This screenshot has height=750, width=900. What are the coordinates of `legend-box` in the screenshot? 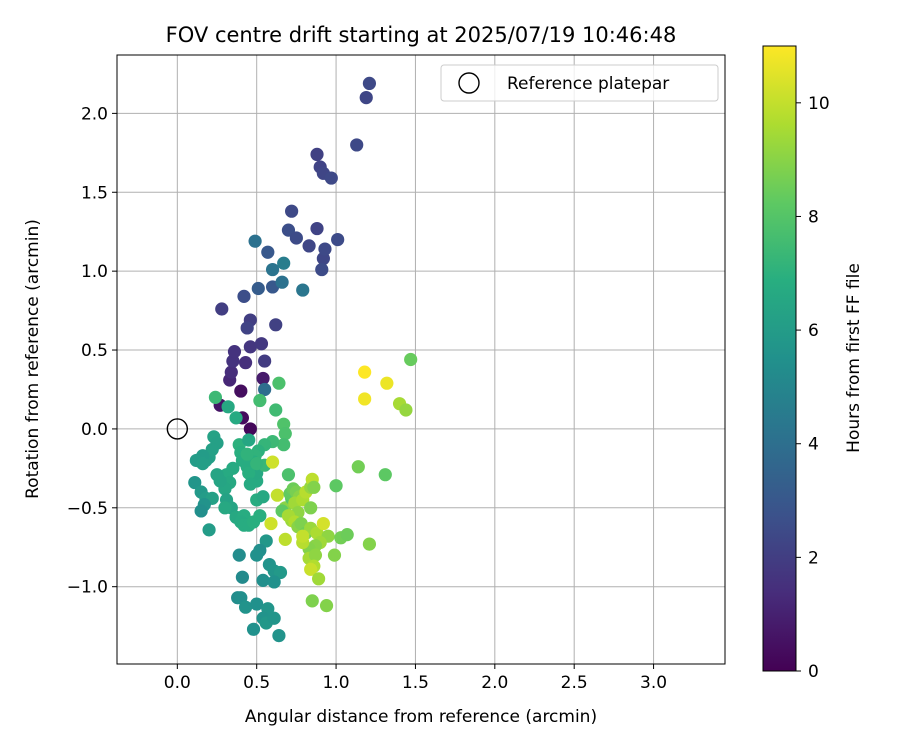 It's located at (579, 83).